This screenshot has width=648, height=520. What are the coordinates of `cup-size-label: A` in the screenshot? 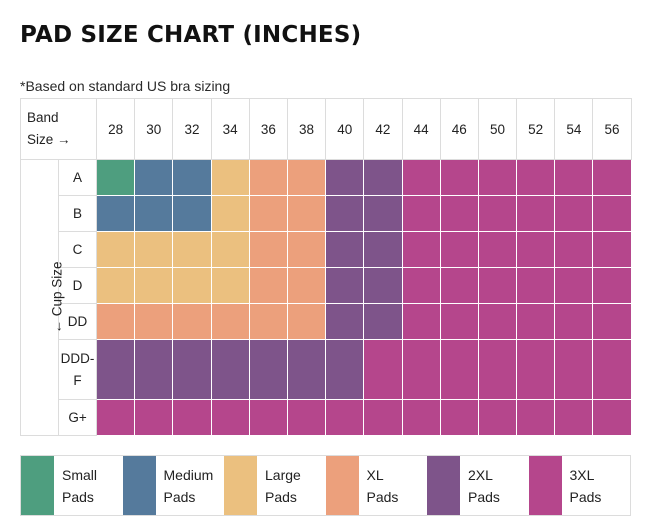 It's located at (77, 177).